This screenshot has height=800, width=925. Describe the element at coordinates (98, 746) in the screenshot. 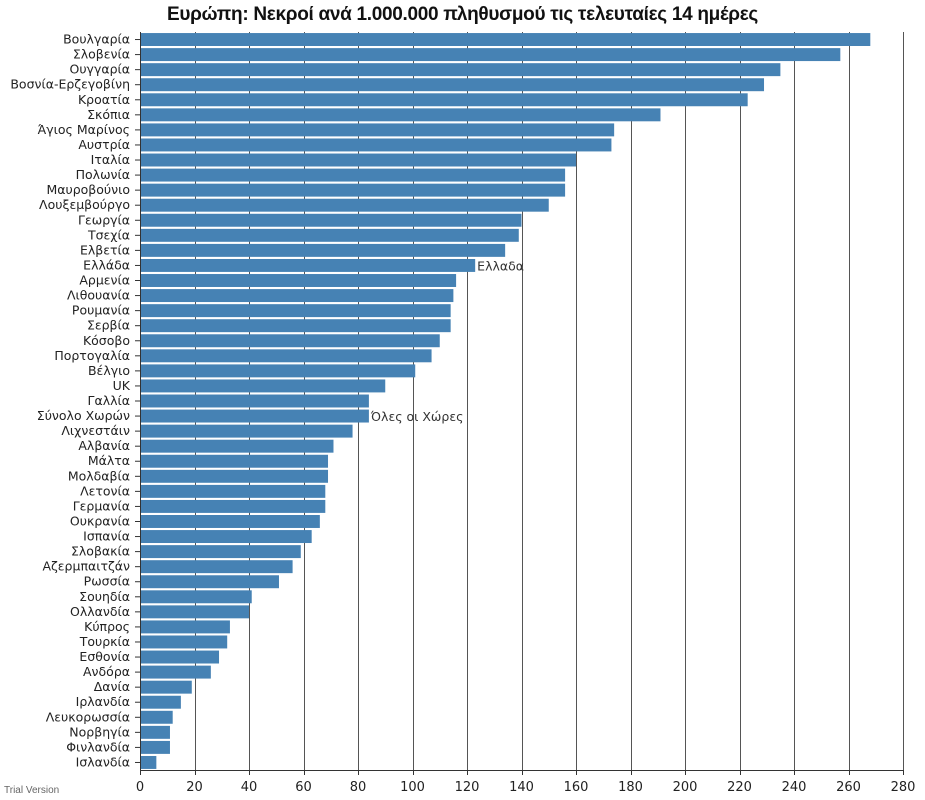

I see `y-tick-label: Φινλανδία` at that location.